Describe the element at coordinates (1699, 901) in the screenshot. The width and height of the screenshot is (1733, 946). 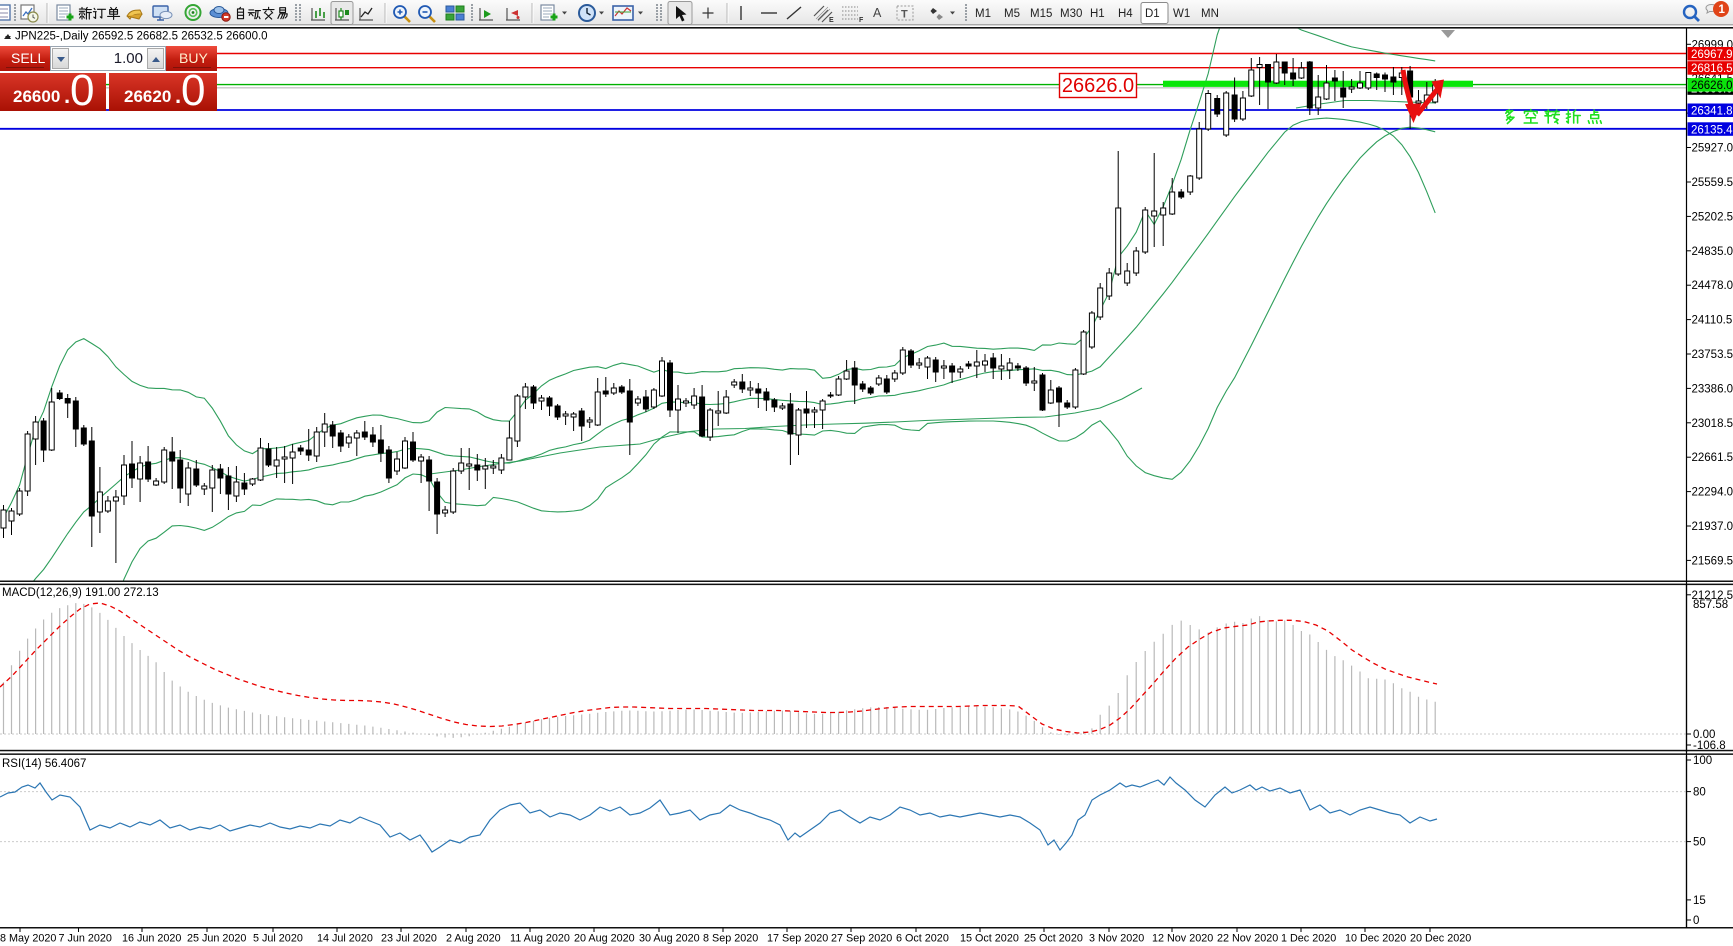
I see `svg-text: 15` at that location.